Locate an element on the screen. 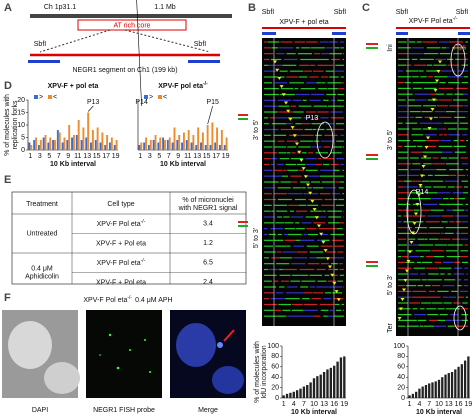  y-tick-label: 80 is located at coordinates (401, 356).